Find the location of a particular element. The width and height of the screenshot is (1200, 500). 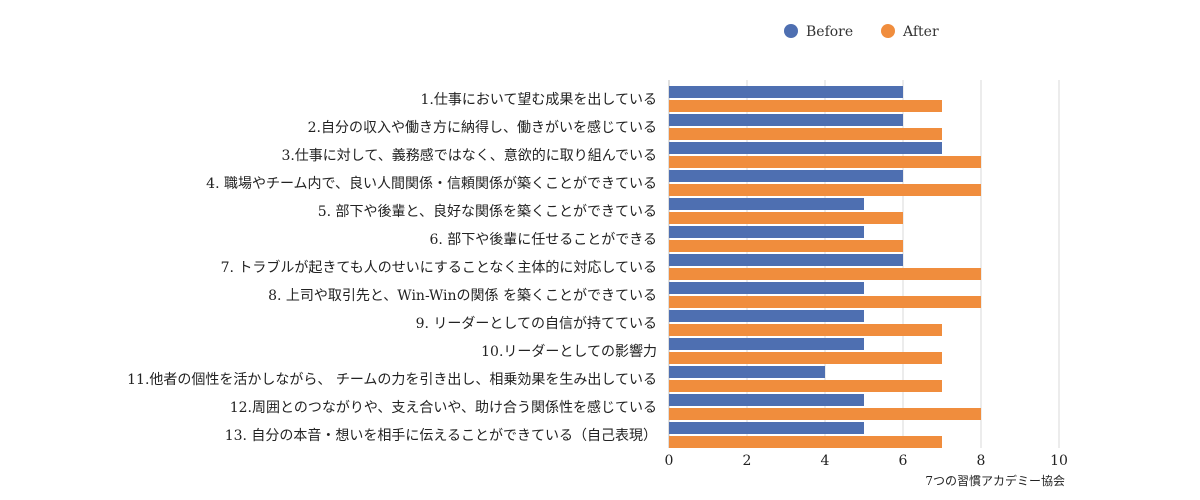

x-tick-label-4: 4 is located at coordinates (825, 461).